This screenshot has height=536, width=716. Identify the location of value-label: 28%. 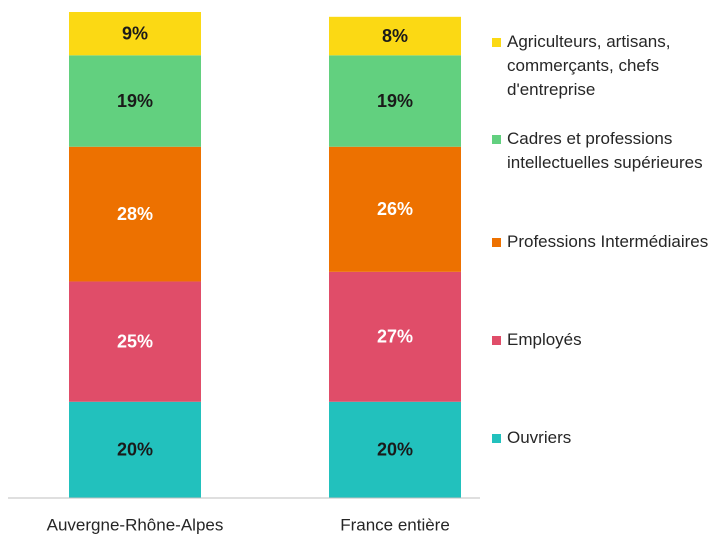
(135, 214).